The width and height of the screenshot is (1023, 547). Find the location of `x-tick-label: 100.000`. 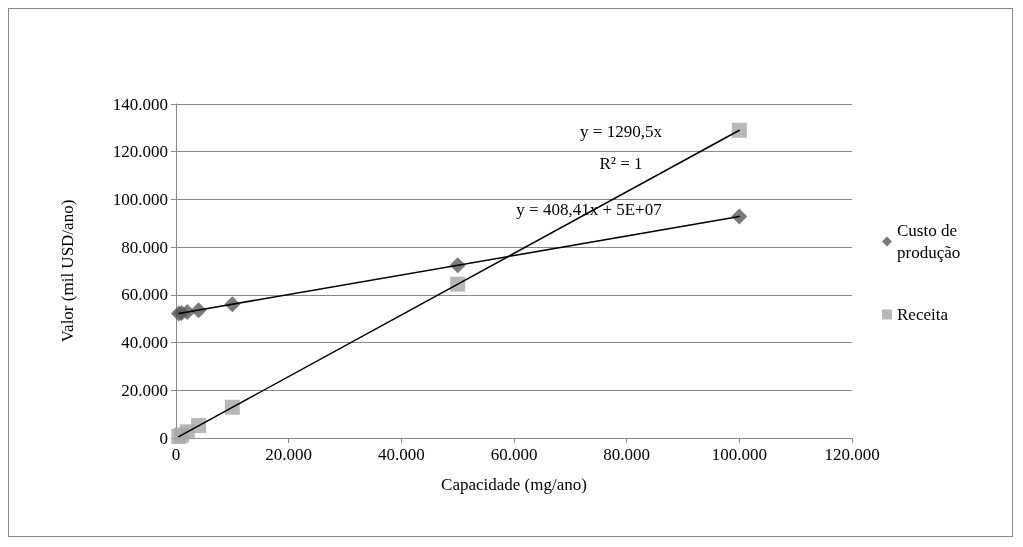

x-tick-label: 100.000 is located at coordinates (739, 454).